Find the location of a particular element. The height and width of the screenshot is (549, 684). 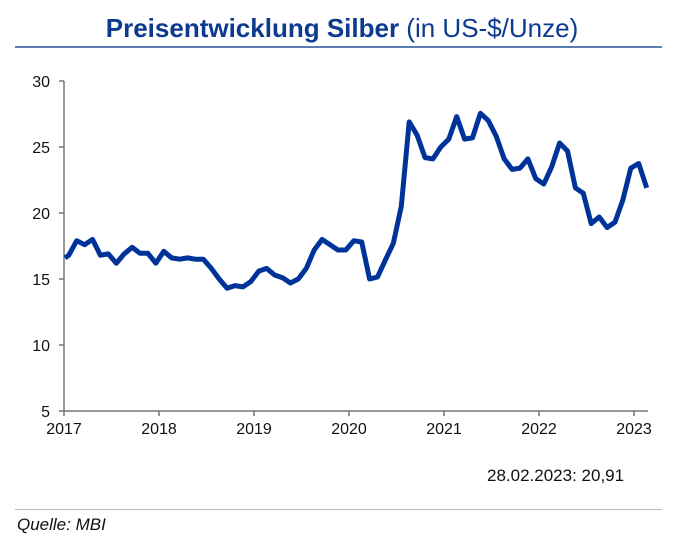

y-axis-ticks: 5 10 15 20 25 30 is located at coordinates (48, 247).